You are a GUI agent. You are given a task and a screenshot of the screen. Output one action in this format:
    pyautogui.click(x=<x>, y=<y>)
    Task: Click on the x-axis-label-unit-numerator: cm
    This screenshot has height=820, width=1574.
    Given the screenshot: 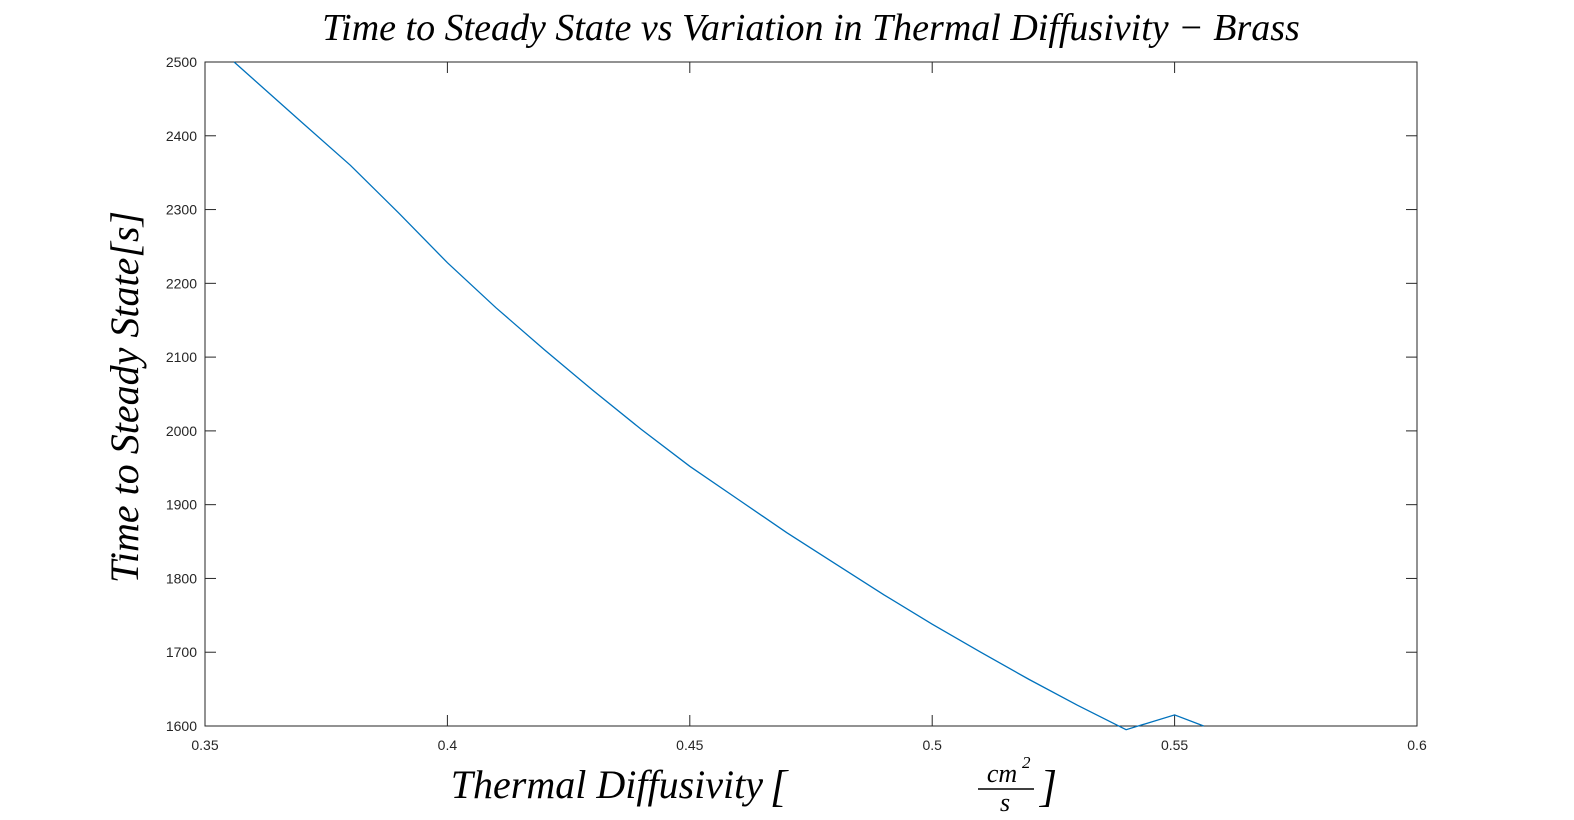 What is the action you would take?
    pyautogui.click(x=1002, y=773)
    